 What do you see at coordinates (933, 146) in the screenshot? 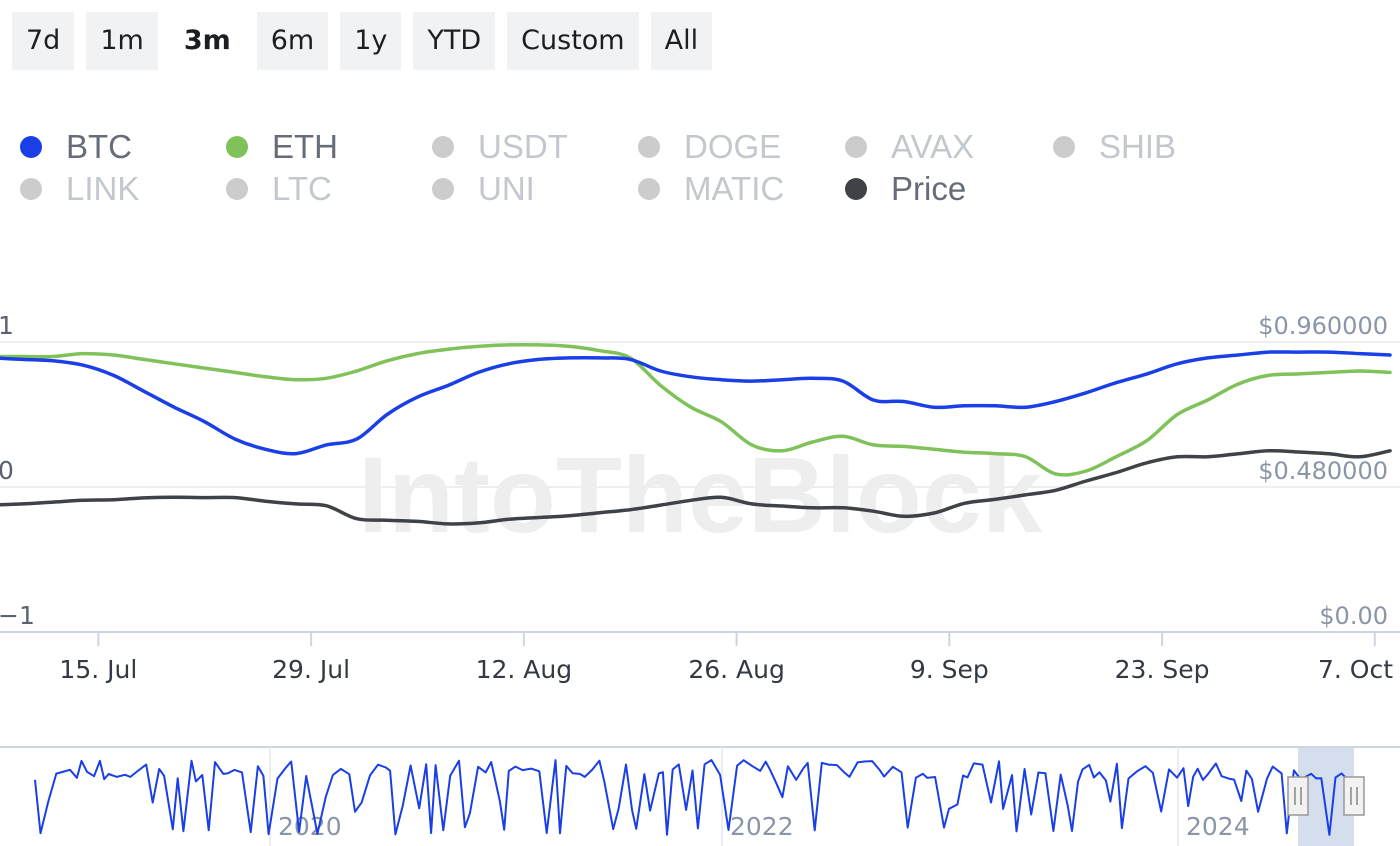
I see `legend-label: AVAX` at bounding box center [933, 146].